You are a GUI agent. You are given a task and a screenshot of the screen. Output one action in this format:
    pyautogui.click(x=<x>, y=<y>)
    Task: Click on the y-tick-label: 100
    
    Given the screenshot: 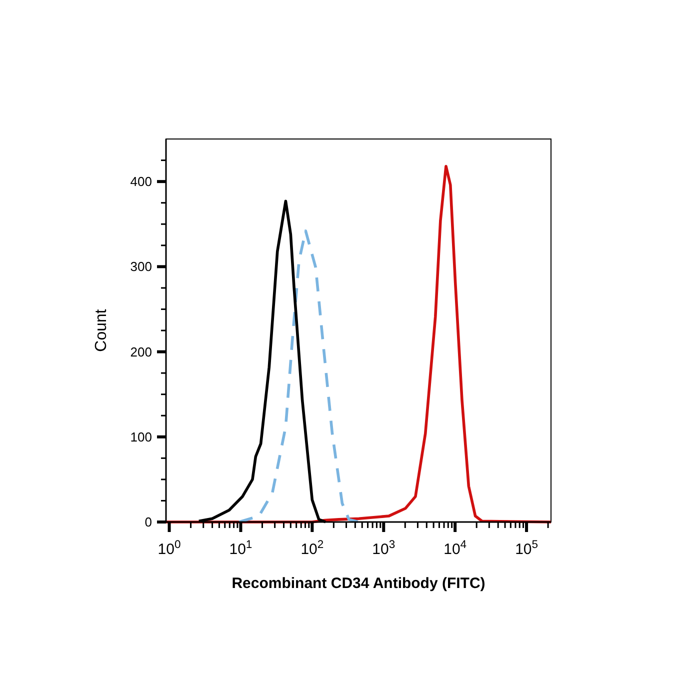 What is the action you would take?
    pyautogui.click(x=141, y=436)
    